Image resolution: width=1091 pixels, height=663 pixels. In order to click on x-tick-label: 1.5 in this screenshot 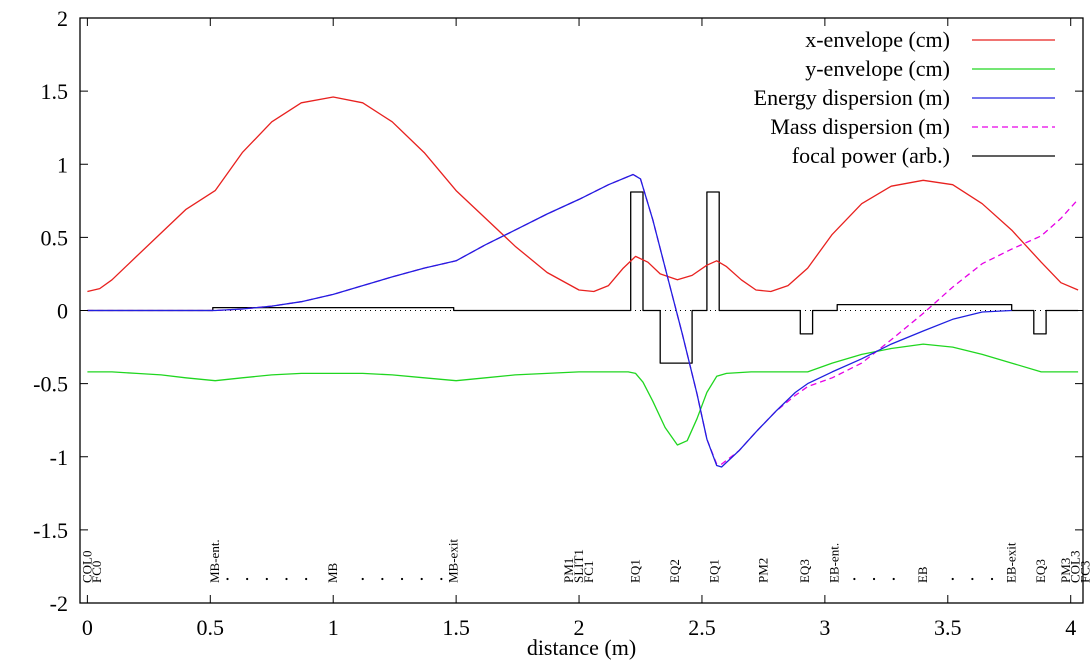, I will do `click(456, 627)`.